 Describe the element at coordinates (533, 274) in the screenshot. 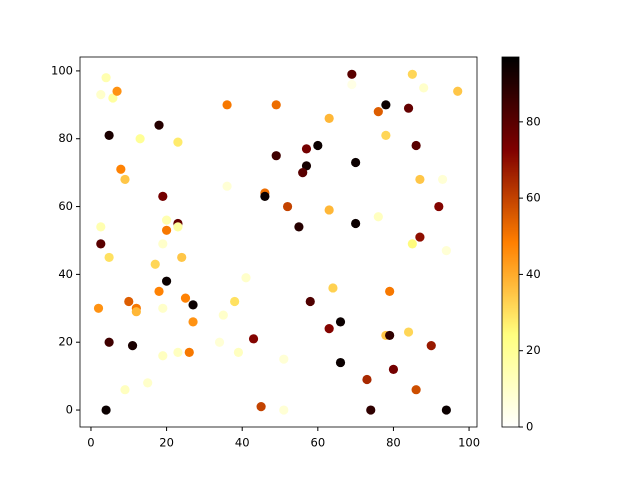

I see `colorbar-tick-label: 40` at that location.